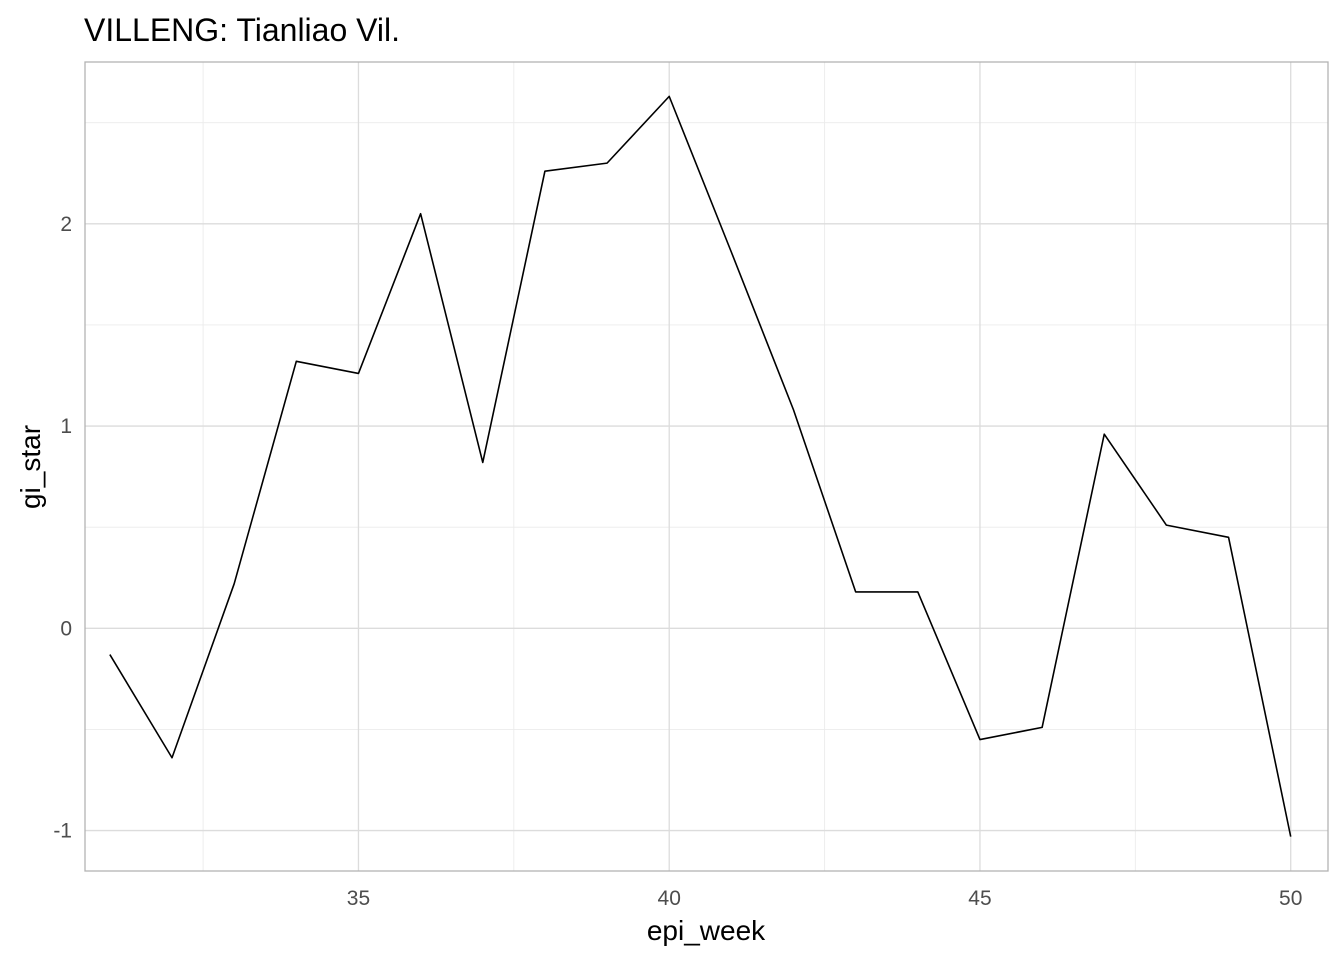  Describe the element at coordinates (242, 30) in the screenshot. I see `chart-title: VILLENG: Tianliao Vil.` at that location.